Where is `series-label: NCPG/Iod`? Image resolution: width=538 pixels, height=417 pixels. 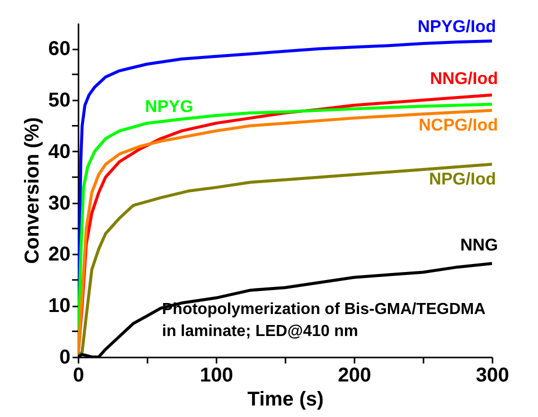 series-label: NCPG/Iod is located at coordinates (458, 124).